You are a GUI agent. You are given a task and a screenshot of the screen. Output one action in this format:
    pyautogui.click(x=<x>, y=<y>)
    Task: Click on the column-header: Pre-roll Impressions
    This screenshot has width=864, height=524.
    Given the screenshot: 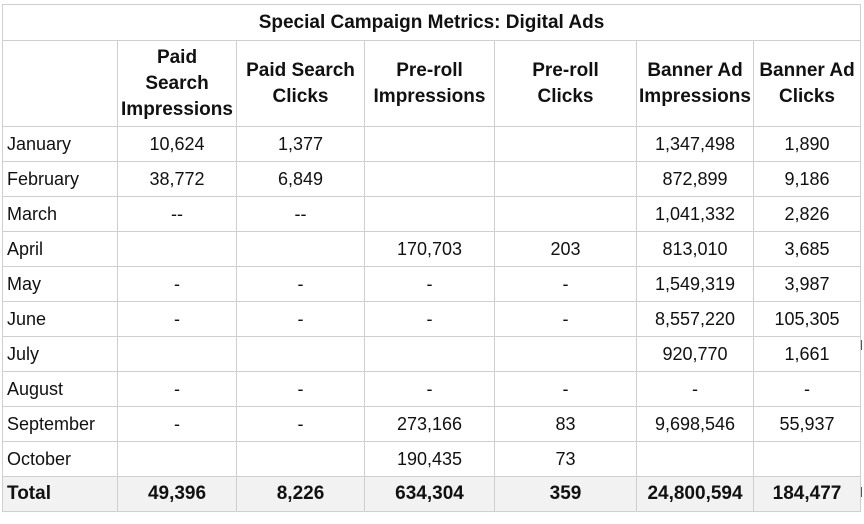 What is the action you would take?
    pyautogui.click(x=429, y=83)
    